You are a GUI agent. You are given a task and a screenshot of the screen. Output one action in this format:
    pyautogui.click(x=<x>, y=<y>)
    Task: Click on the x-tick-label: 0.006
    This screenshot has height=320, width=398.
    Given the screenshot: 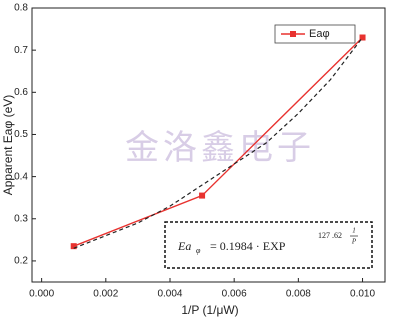 What is the action you would take?
    pyautogui.click(x=234, y=294)
    